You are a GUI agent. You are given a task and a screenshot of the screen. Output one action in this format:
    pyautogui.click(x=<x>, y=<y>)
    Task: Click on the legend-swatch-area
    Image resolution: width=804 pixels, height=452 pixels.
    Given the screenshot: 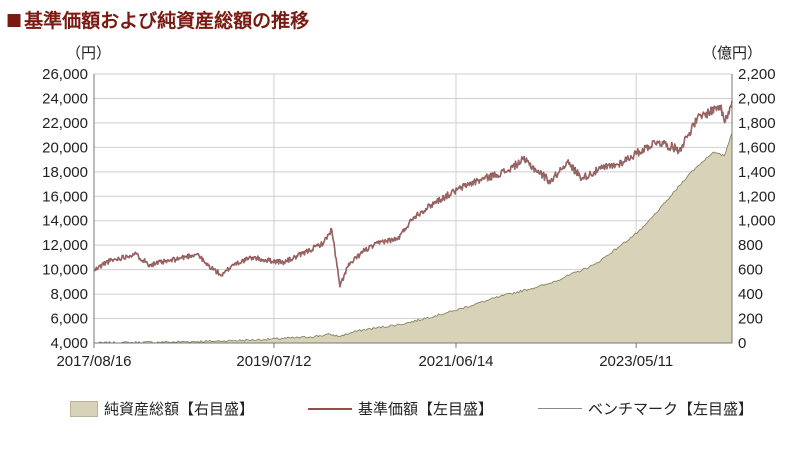 What is the action you would take?
    pyautogui.click(x=84, y=408)
    